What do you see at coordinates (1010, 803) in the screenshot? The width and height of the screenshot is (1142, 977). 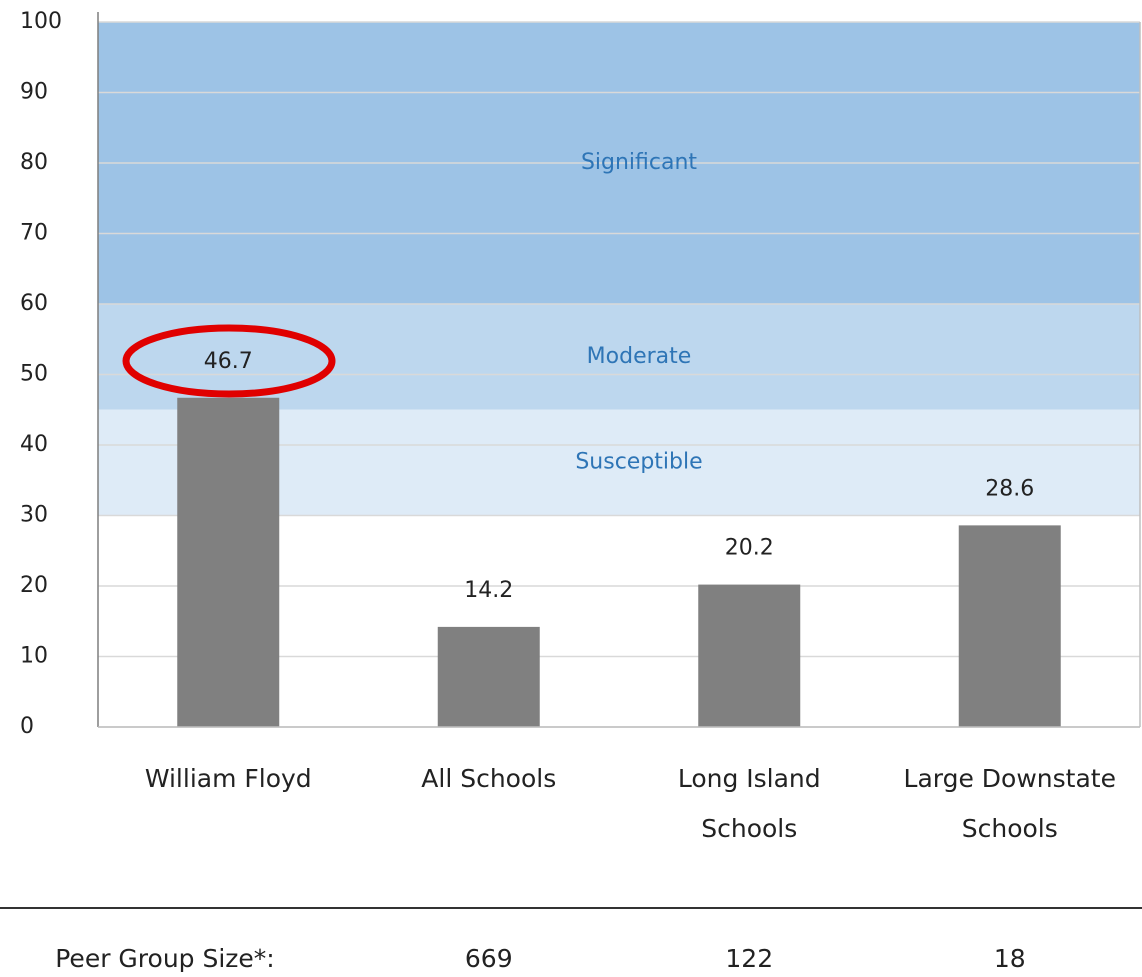 I see `x-tick-label: Large Downstate Schools` at bounding box center [1010, 803].